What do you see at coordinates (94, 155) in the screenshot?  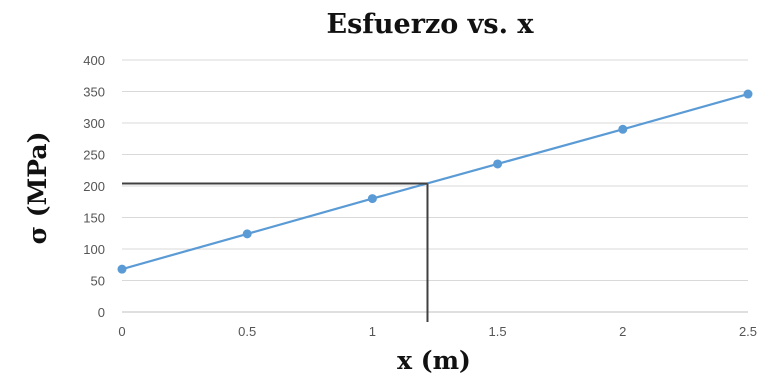 I see `y-tick-250: 250` at bounding box center [94, 155].